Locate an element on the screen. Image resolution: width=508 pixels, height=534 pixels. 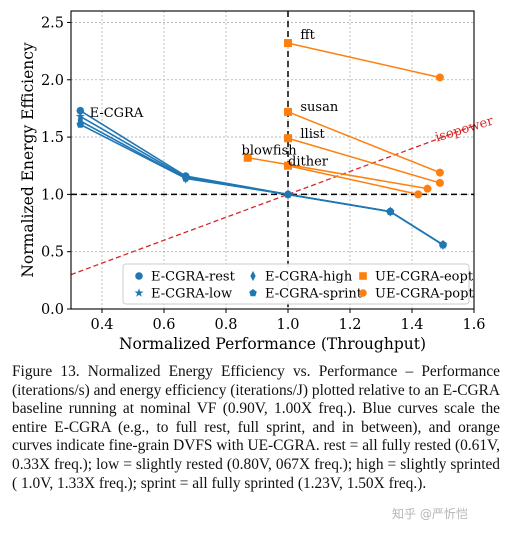
legend-item-ue-cgra-popt: UE-CGRA-popt is located at coordinates (416, 294).